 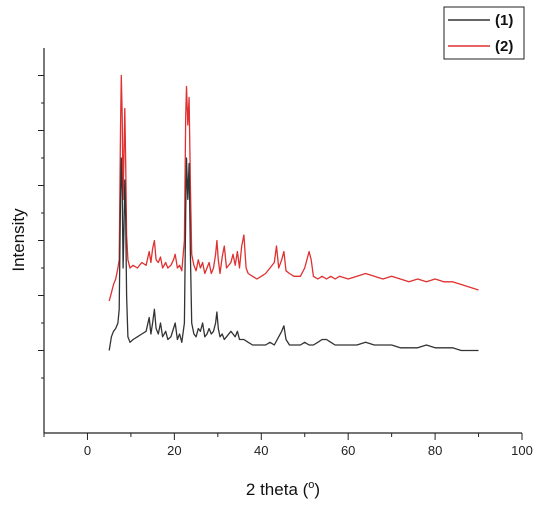 What do you see at coordinates (18, 240) in the screenshot?
I see `y-axis-title: Intensity` at bounding box center [18, 240].